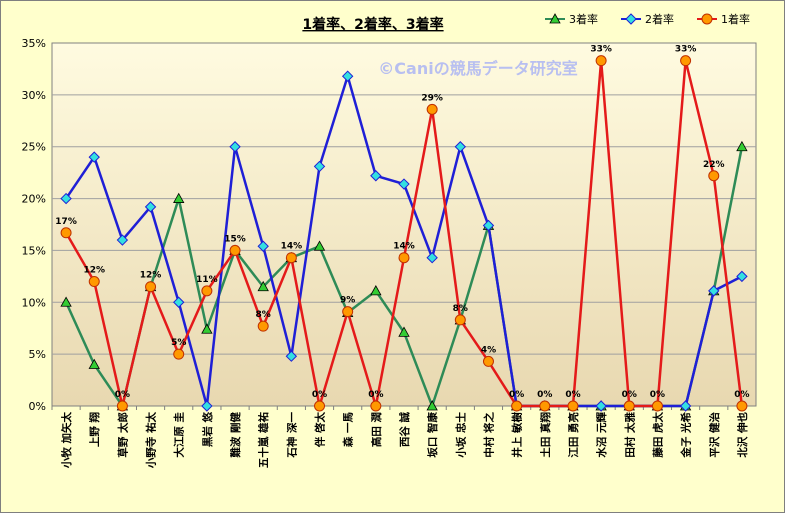  I want to click on data-label: 11%, so click(207, 280).